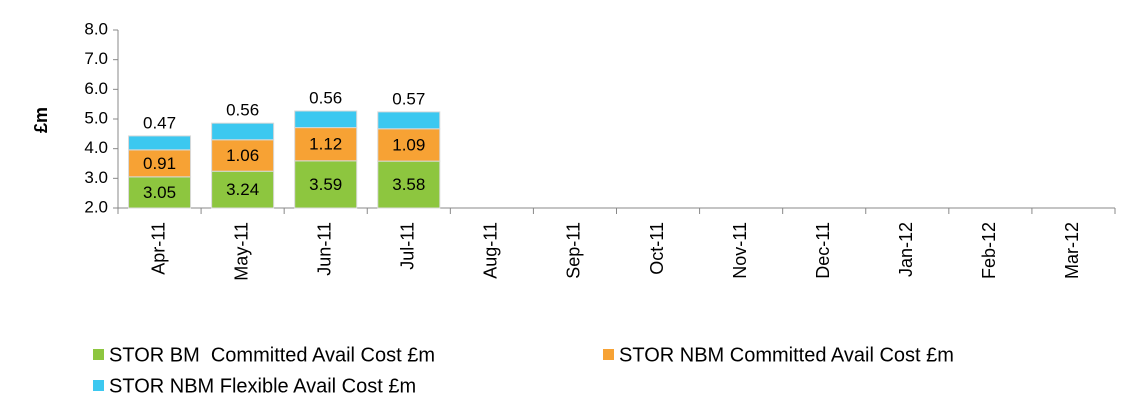  I want to click on legend-label: STOR NBM Committed Avail Cost £m, so click(786, 355).